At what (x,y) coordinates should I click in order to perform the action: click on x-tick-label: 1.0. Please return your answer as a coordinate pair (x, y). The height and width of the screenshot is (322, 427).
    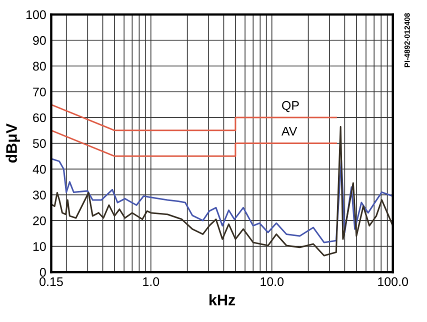
    Looking at the image, I should click on (151, 281).